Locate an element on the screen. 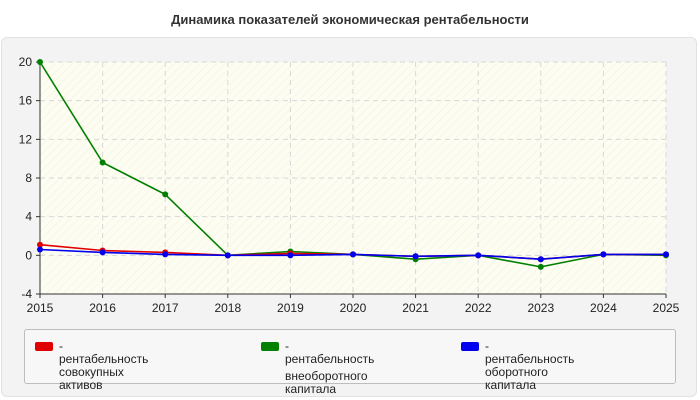 The width and height of the screenshot is (700, 400). y-tick-label: 4 is located at coordinates (28, 217).